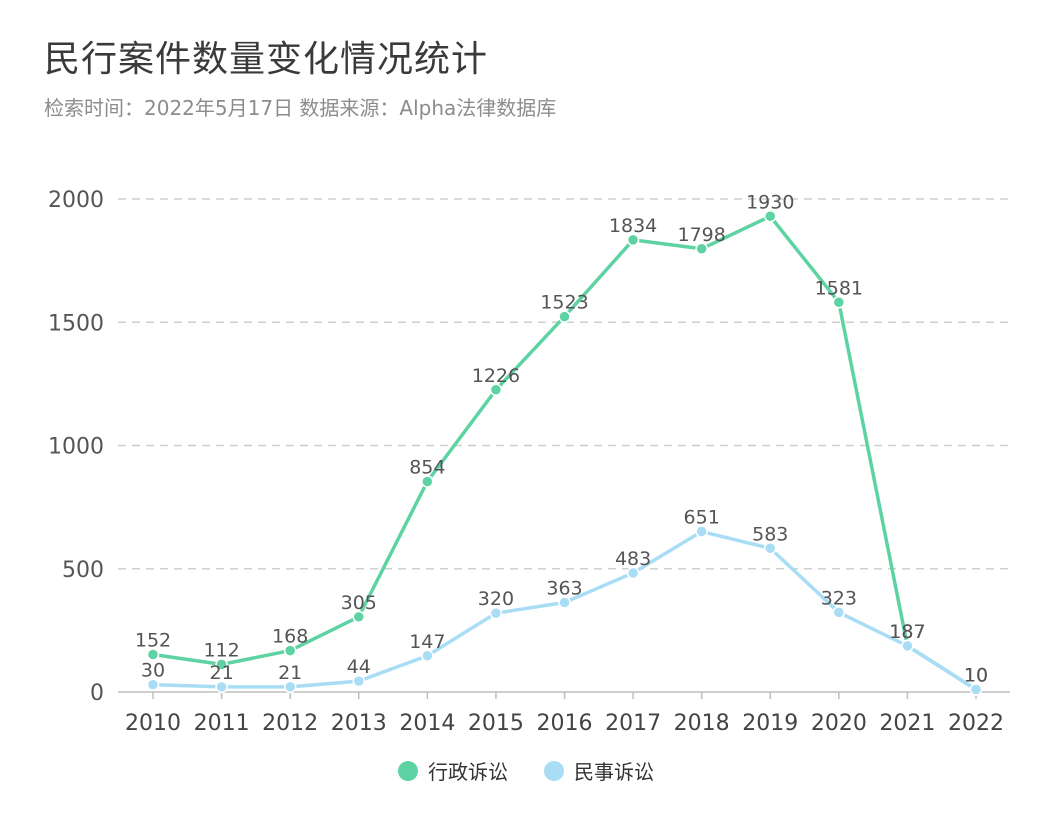 The image size is (1052, 824). Describe the element at coordinates (221, 673) in the screenshot. I see `data-label-civil-2011: 21` at that location.